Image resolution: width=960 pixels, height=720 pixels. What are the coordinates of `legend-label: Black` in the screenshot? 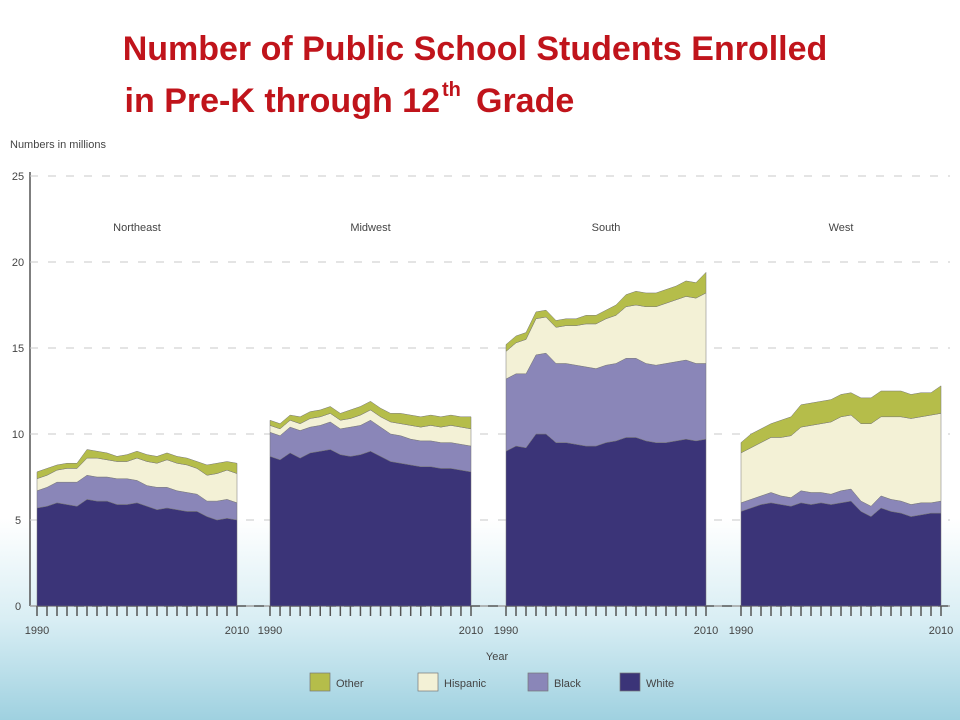 It's located at (567, 684).